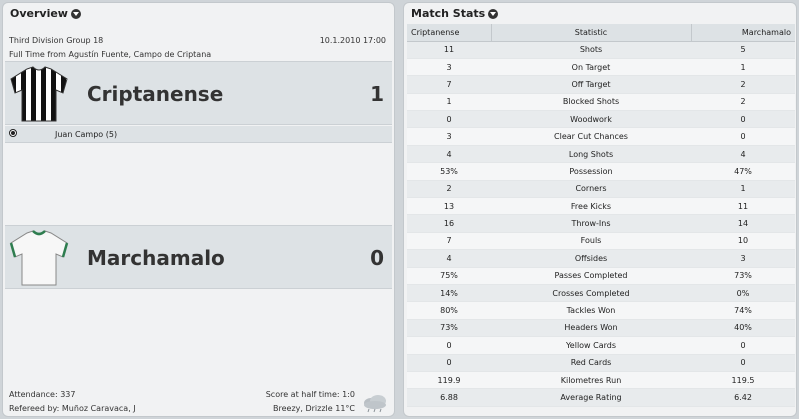 This screenshot has height=419, width=799. I want to click on home-team-band: Criptanense 1, so click(198, 93).